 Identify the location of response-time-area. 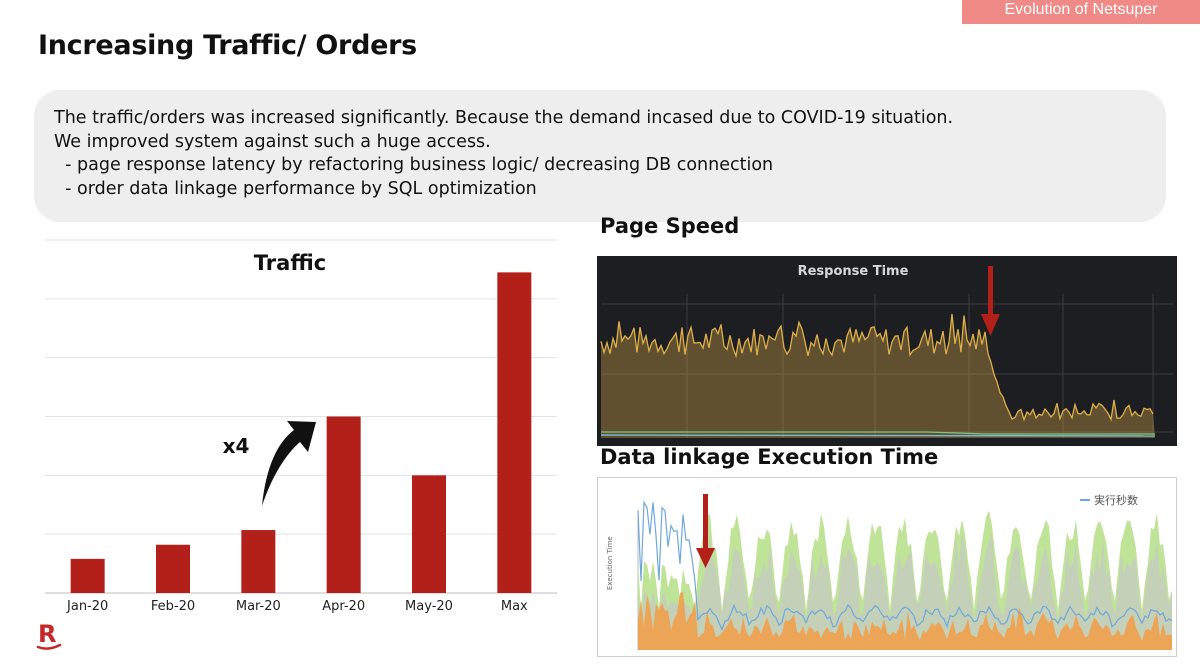
(878, 376).